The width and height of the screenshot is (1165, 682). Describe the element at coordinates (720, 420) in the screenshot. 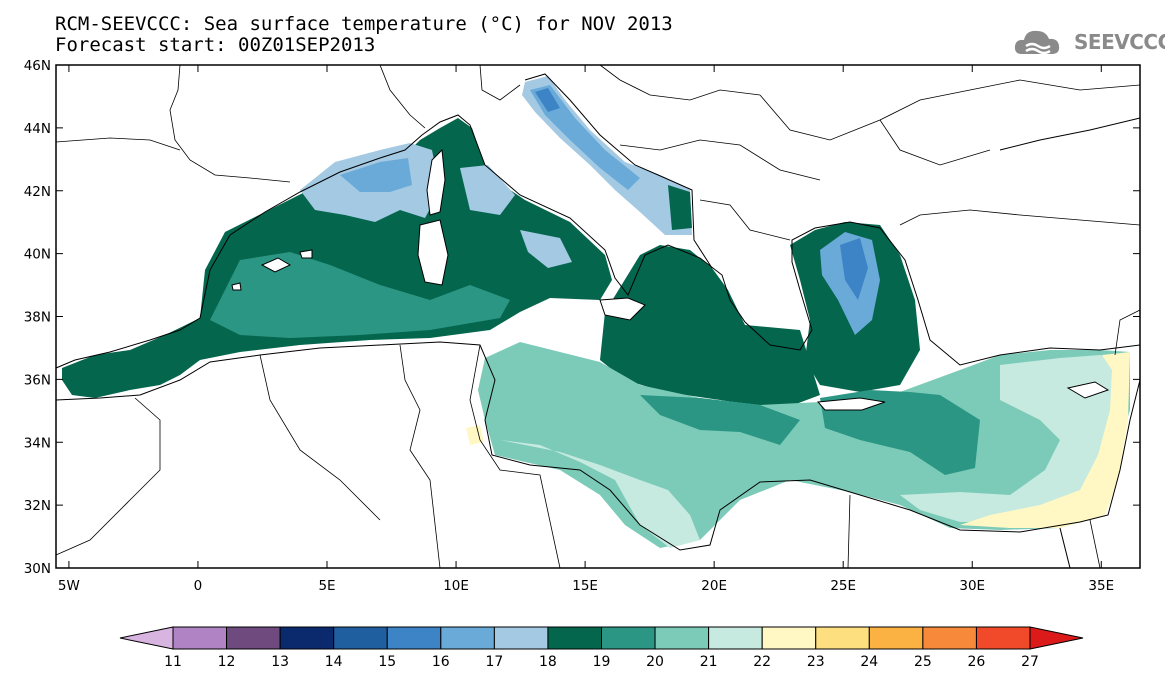

I see `libyan-sea-green` at that location.